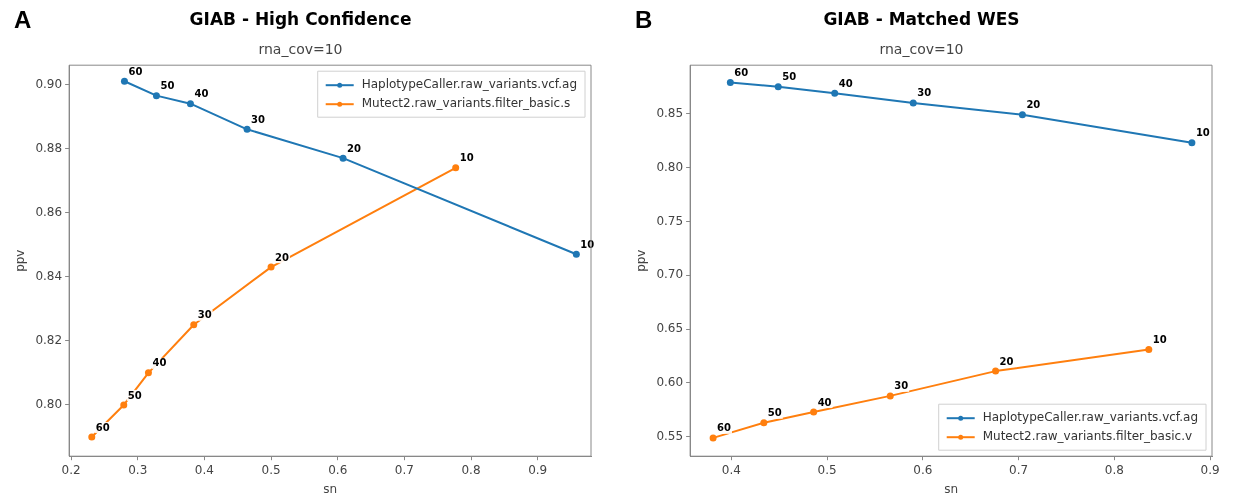 This screenshot has width=1243, height=503. What do you see at coordinates (670, 382) in the screenshot?
I see `y-tick-label: 0.60` at bounding box center [670, 382].